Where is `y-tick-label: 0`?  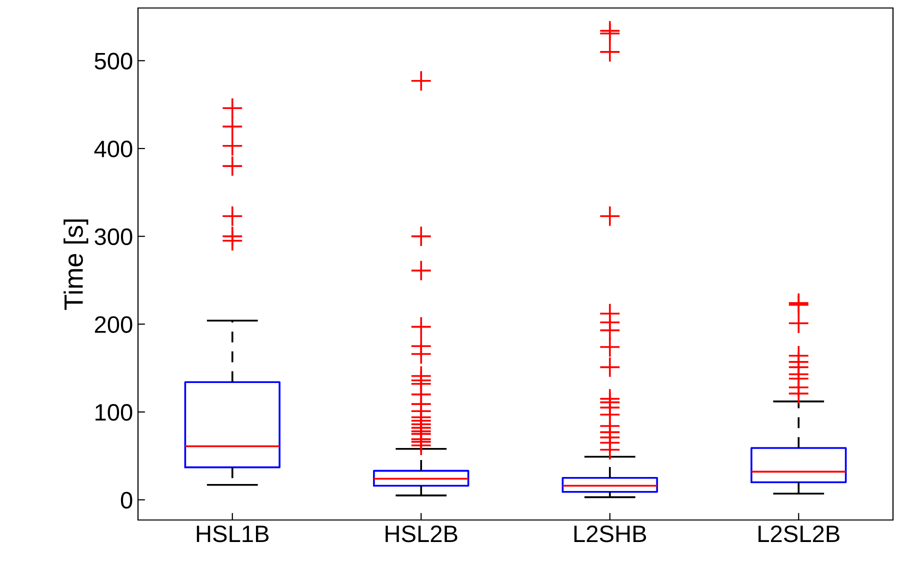
y-tick-label: 0 is located at coordinates (126, 500).